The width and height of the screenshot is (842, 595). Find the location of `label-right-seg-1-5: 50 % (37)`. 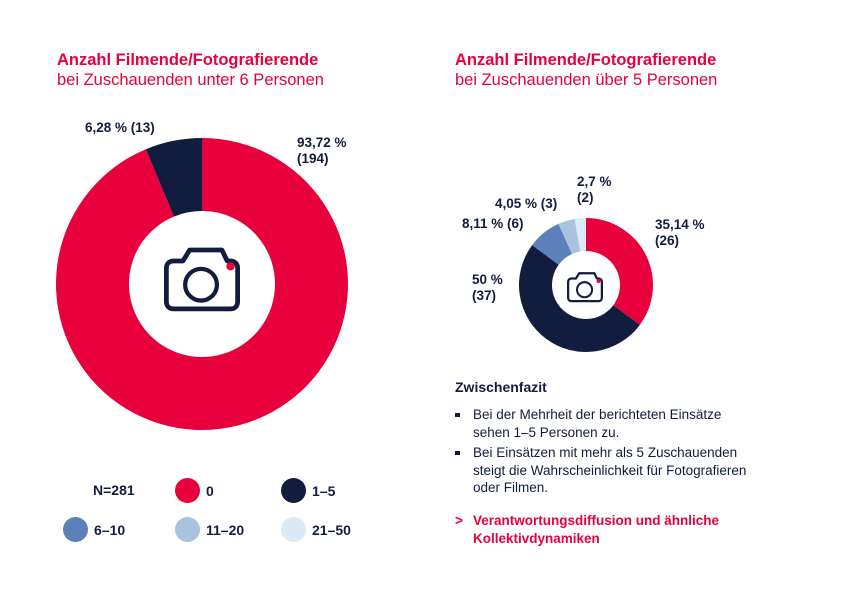

label-right-seg-1-5: 50 % (37) is located at coordinates (487, 287).